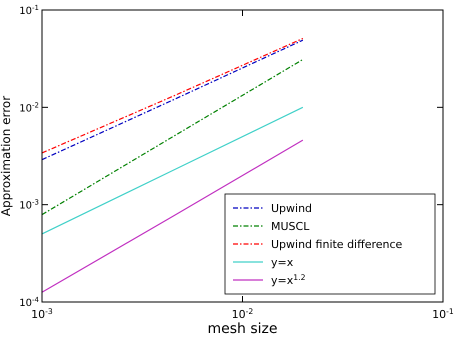  What do you see at coordinates (29, 10) in the screenshot?
I see `y-tick-label: 10$^{-1}$` at bounding box center [29, 10].